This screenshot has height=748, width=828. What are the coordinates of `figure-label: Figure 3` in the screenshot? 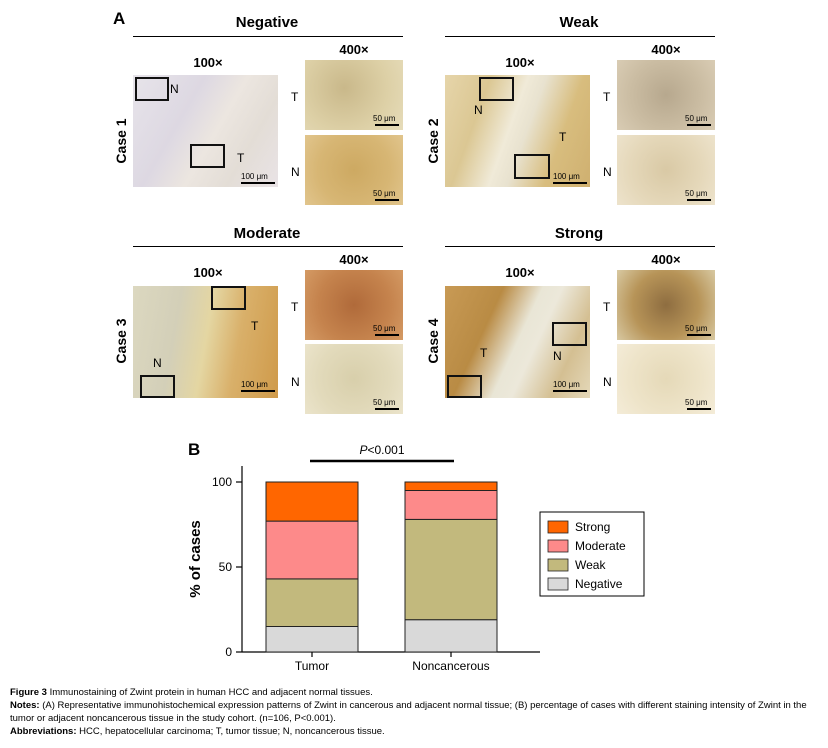 It's located at (28, 692).